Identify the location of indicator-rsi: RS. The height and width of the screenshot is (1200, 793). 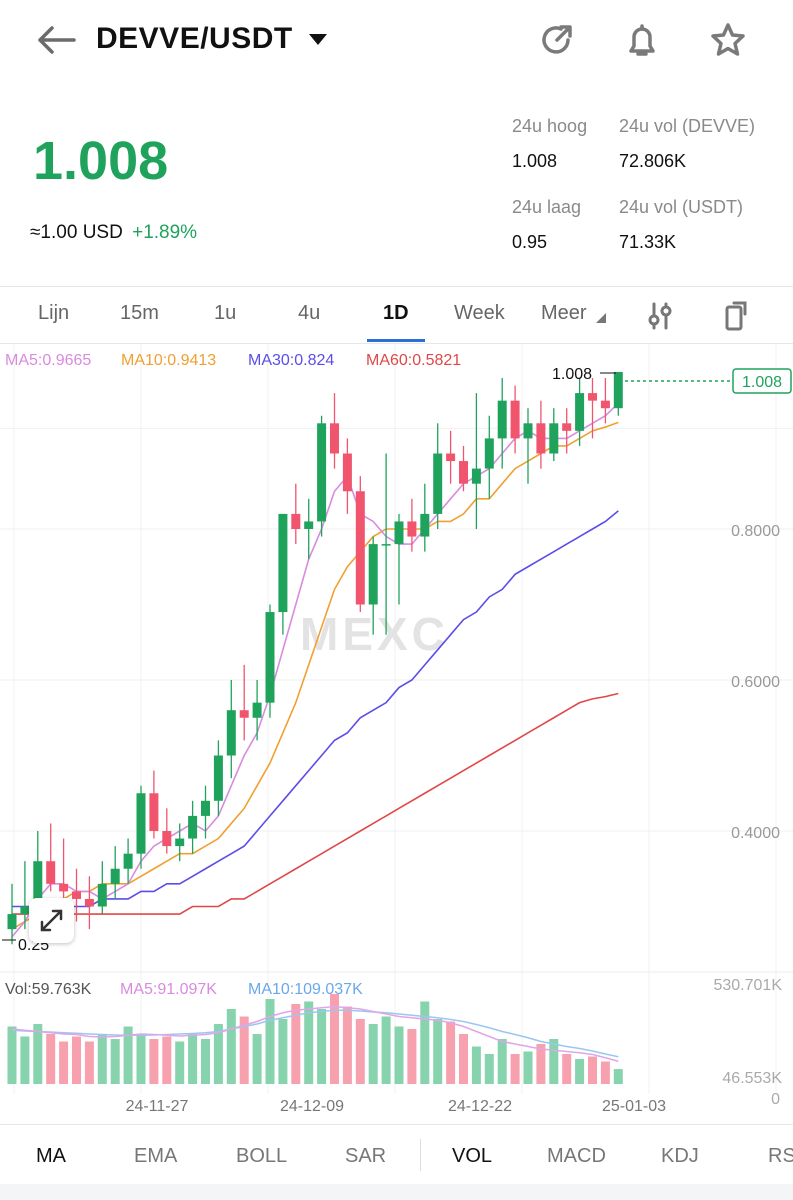
(780, 1156).